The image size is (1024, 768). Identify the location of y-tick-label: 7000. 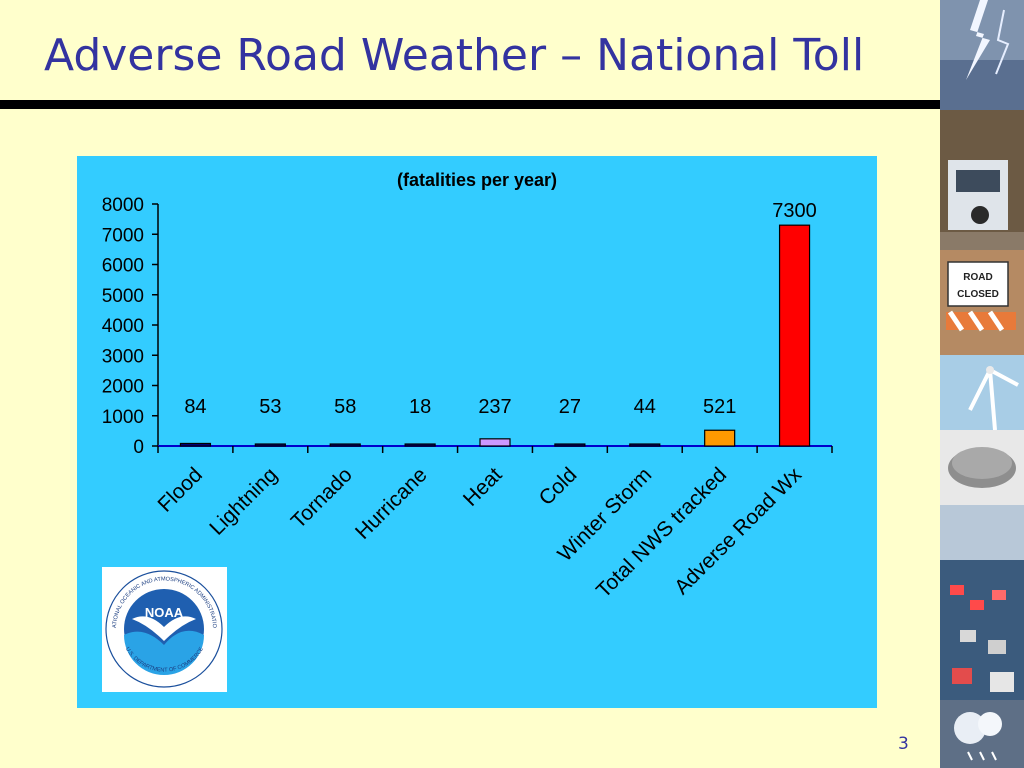
(123, 235).